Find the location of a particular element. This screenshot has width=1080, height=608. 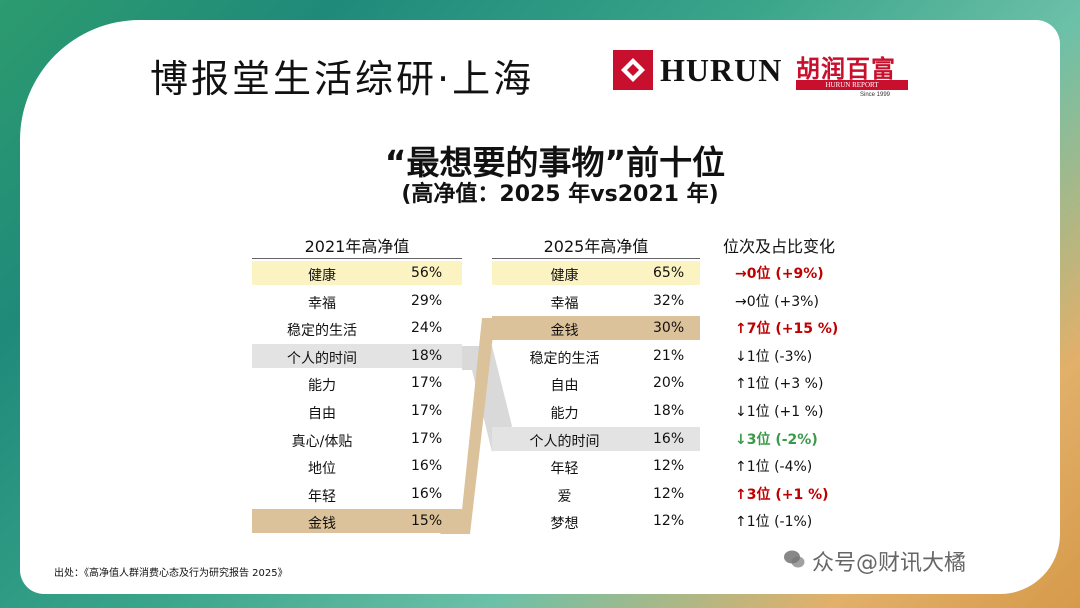

row-2021-value: 18% is located at coordinates (427, 355).